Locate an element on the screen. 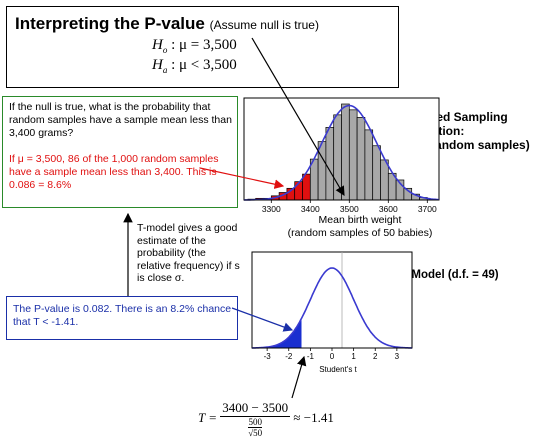 The width and height of the screenshot is (538, 444). tmodel-tick-label: 0 is located at coordinates (332, 356).